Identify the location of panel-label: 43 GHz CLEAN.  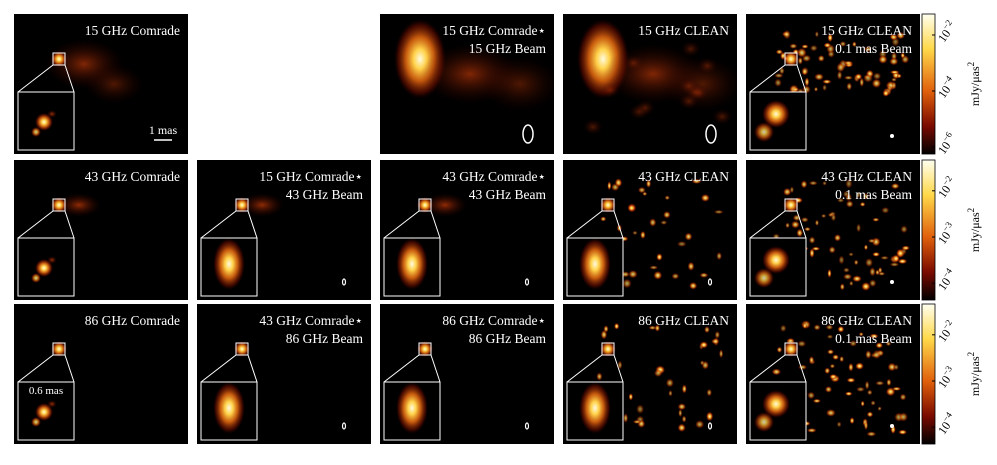
(866, 176).